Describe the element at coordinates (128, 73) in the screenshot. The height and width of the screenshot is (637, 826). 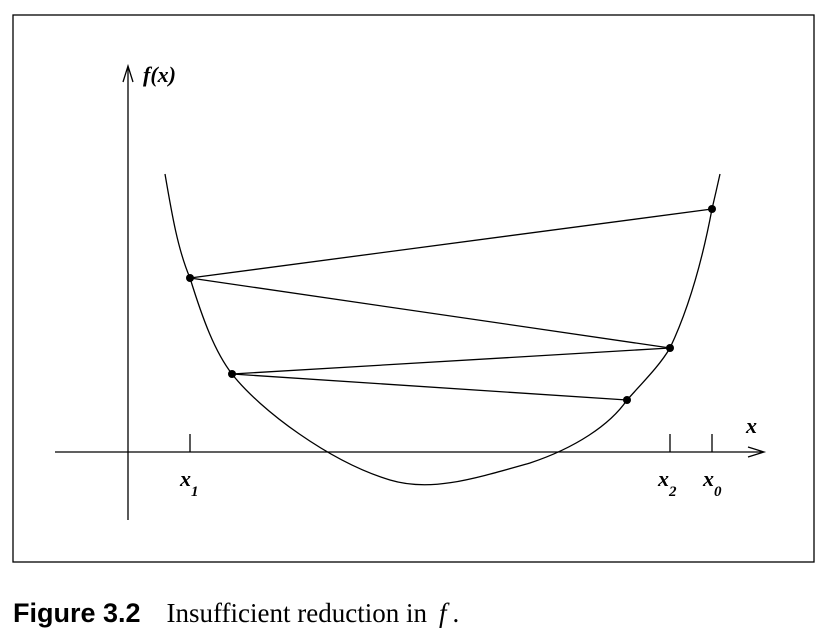
I see `y-axis-arrowhead` at that location.